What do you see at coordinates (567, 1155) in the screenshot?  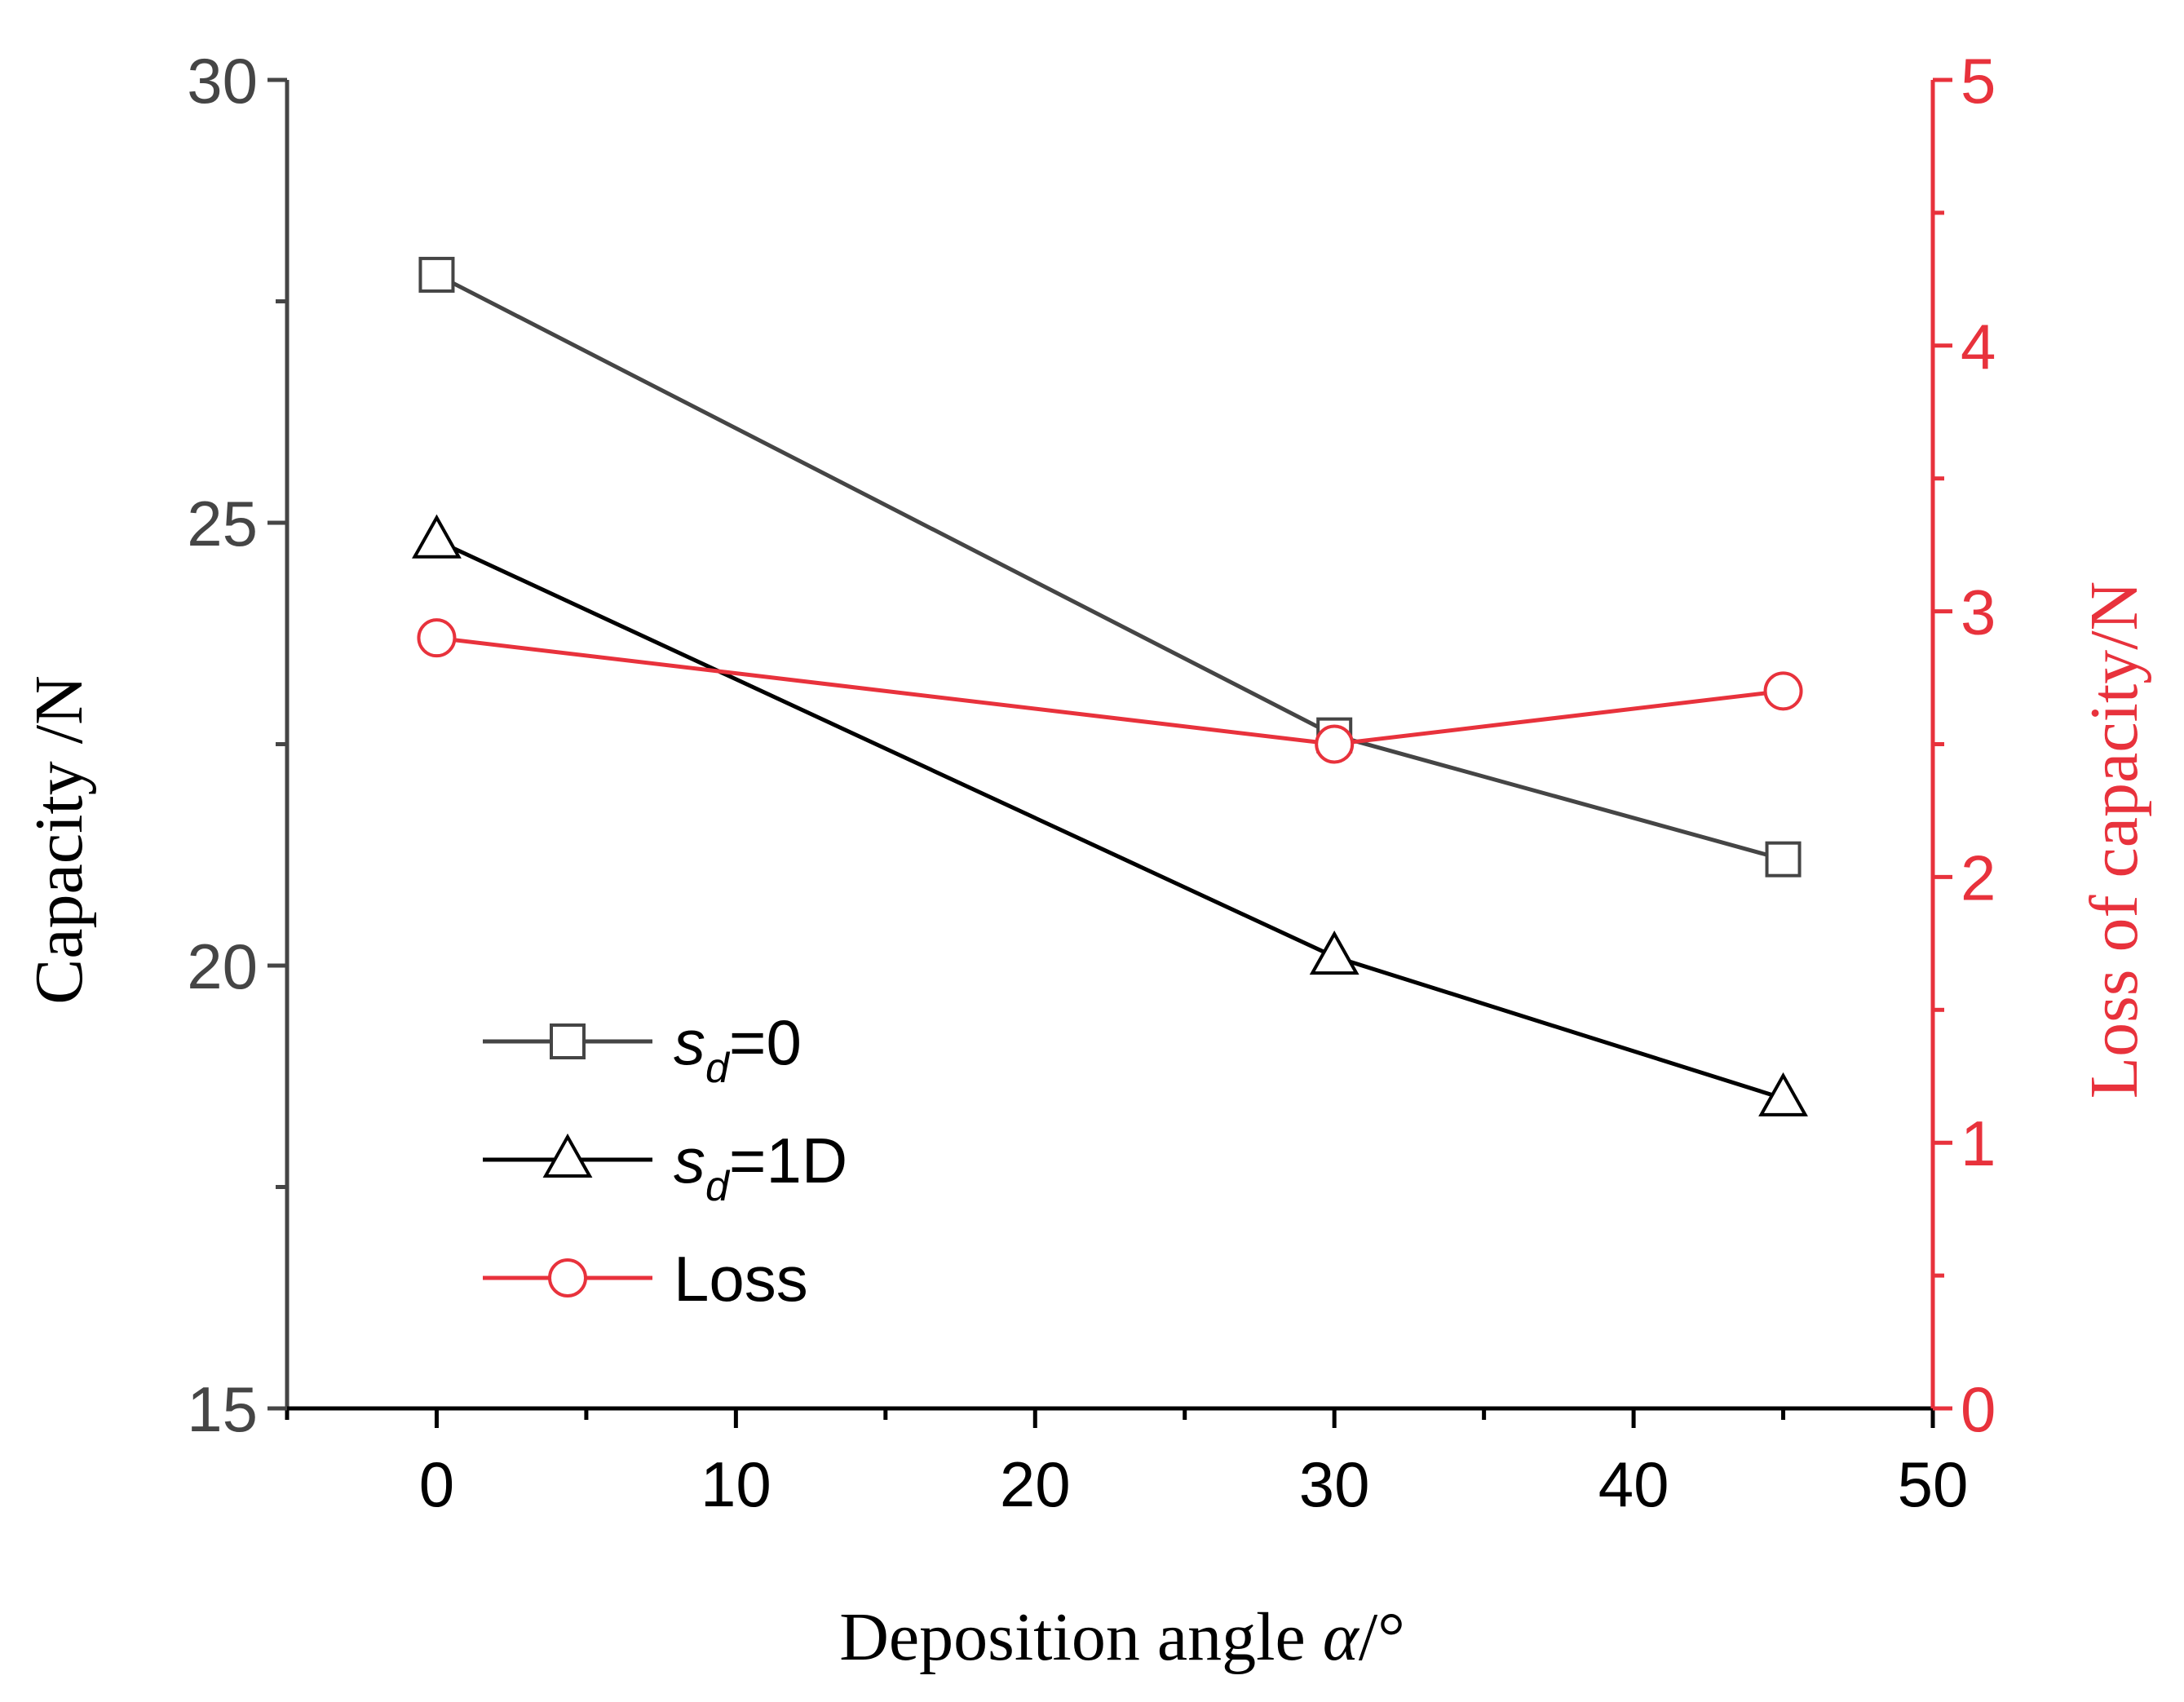 I see `legend-marker-s-d-1d` at bounding box center [567, 1155].